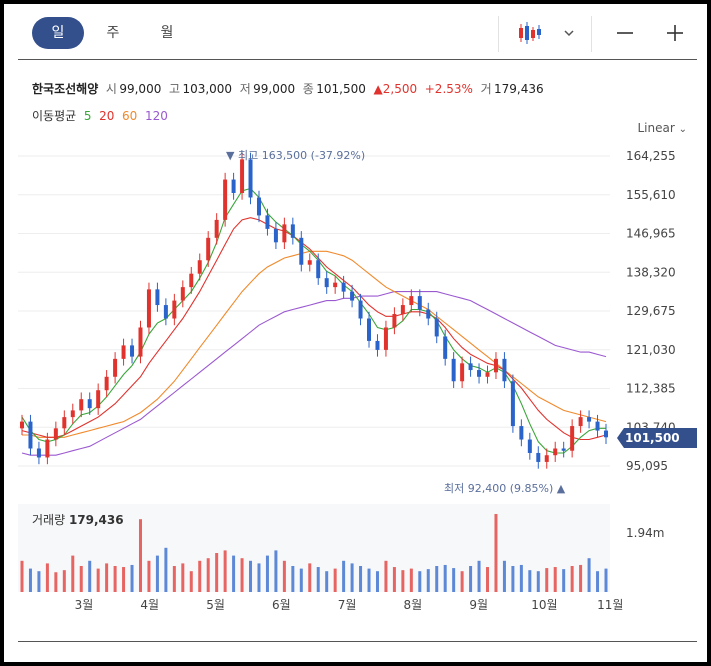 This screenshot has width=711, height=666. Describe the element at coordinates (448, 89) in the screenshot. I see `change-percent: +2.53%` at that location.